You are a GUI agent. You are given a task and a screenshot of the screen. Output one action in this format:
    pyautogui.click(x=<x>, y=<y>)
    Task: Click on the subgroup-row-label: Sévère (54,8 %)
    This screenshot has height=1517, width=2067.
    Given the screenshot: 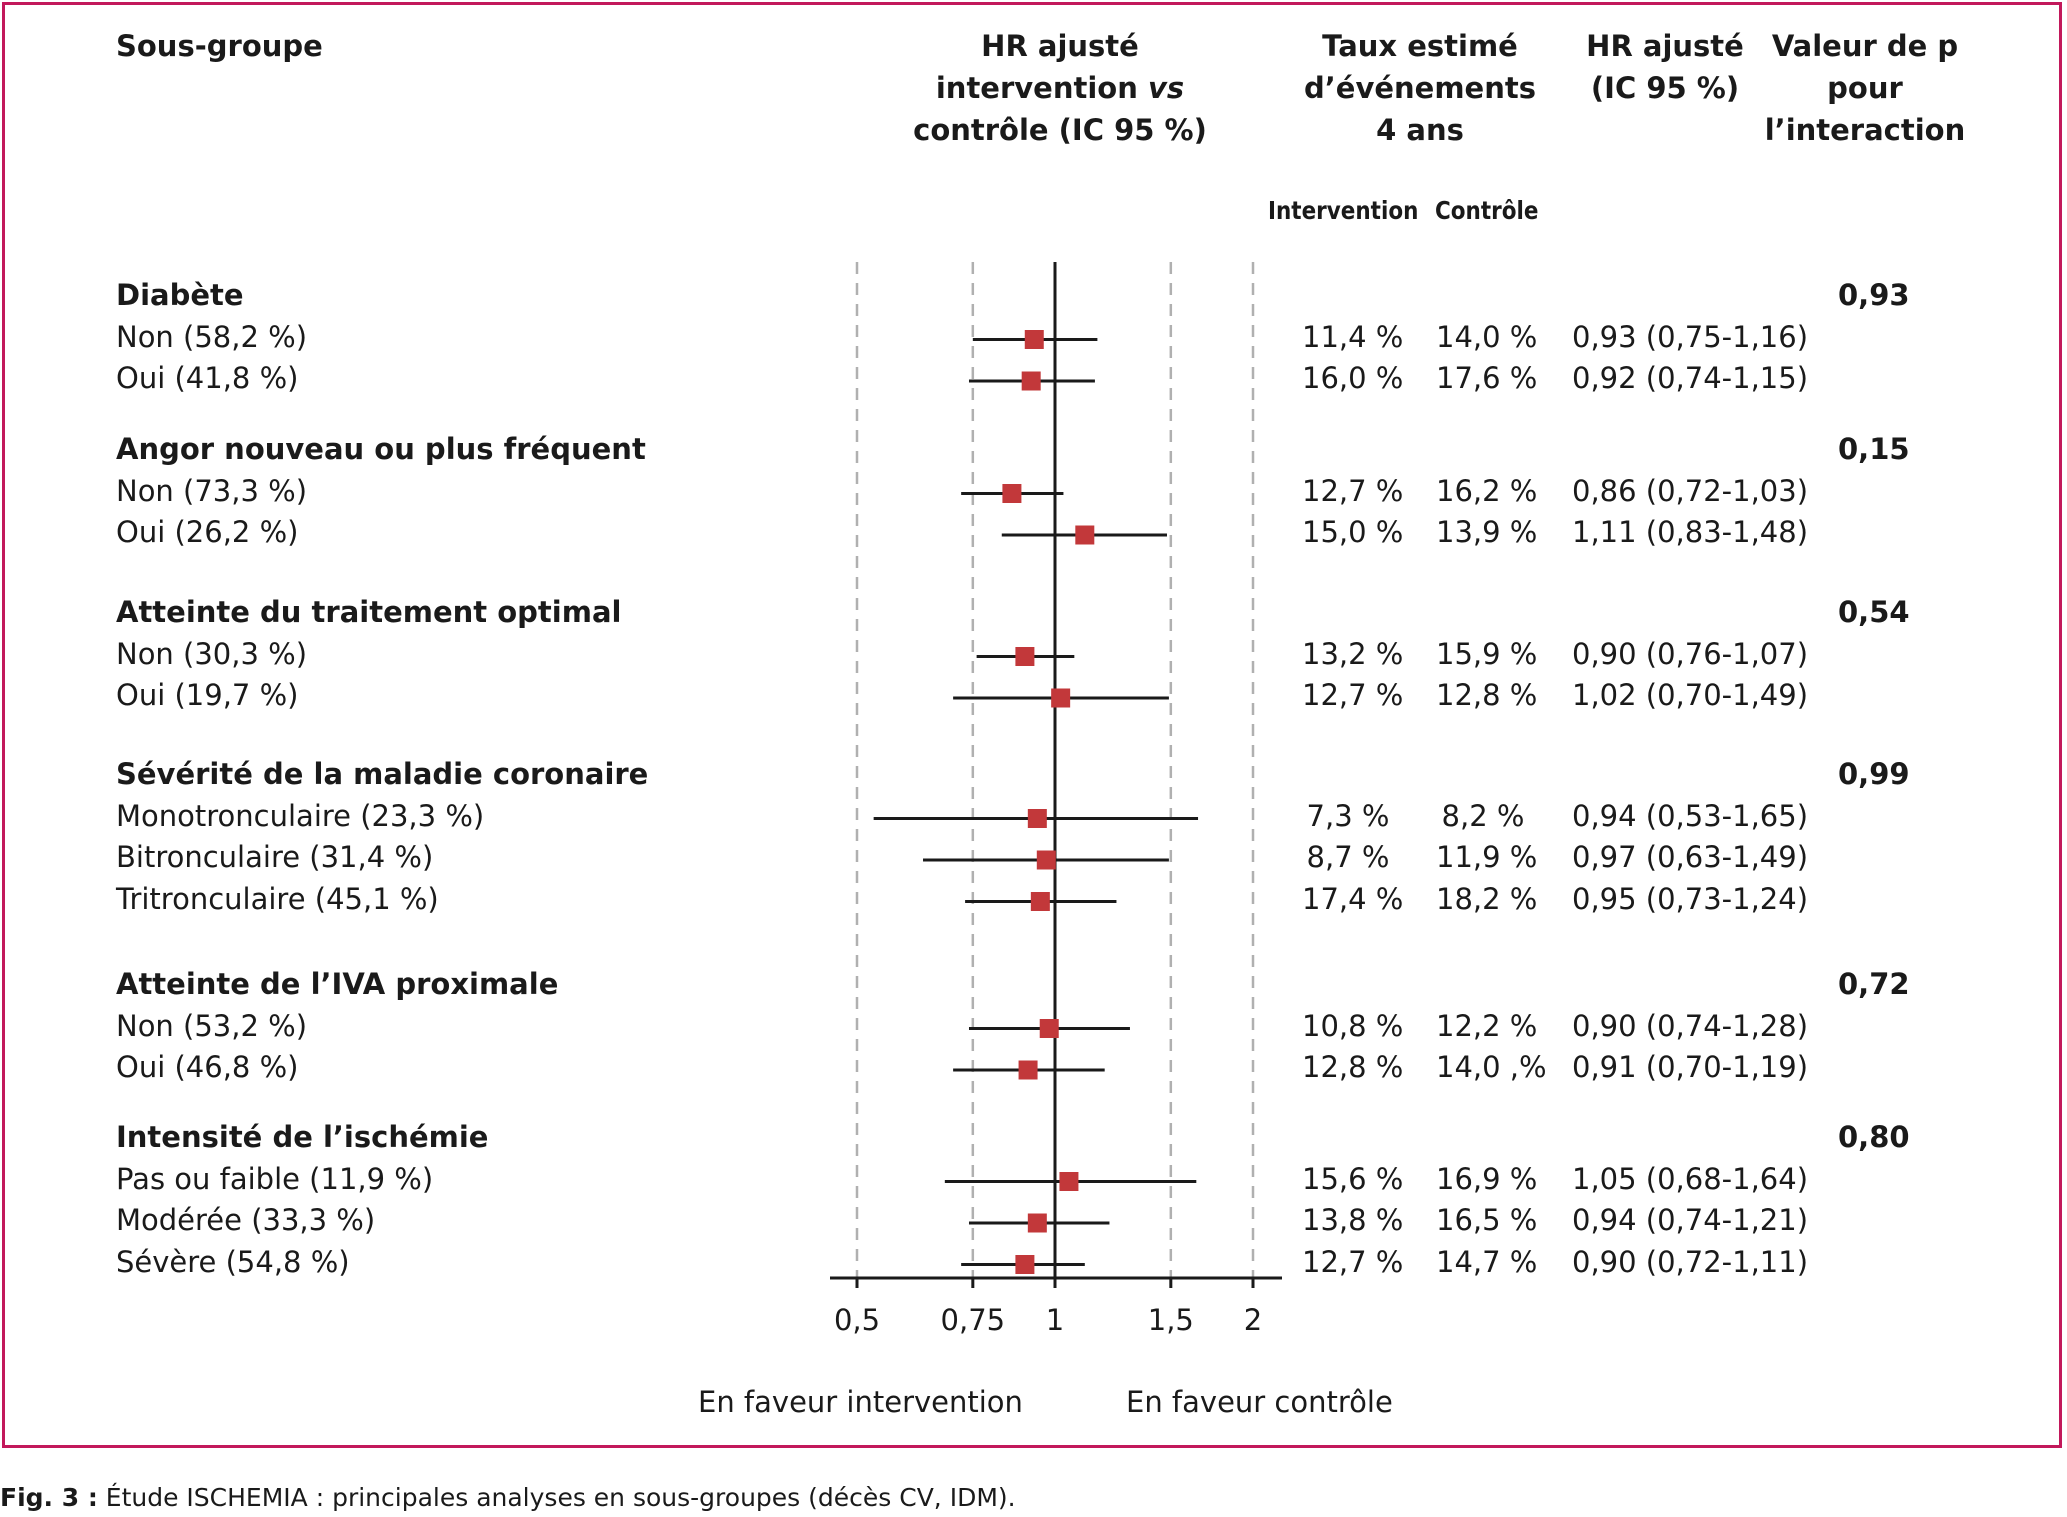 What is the action you would take?
    pyautogui.click(x=233, y=1261)
    